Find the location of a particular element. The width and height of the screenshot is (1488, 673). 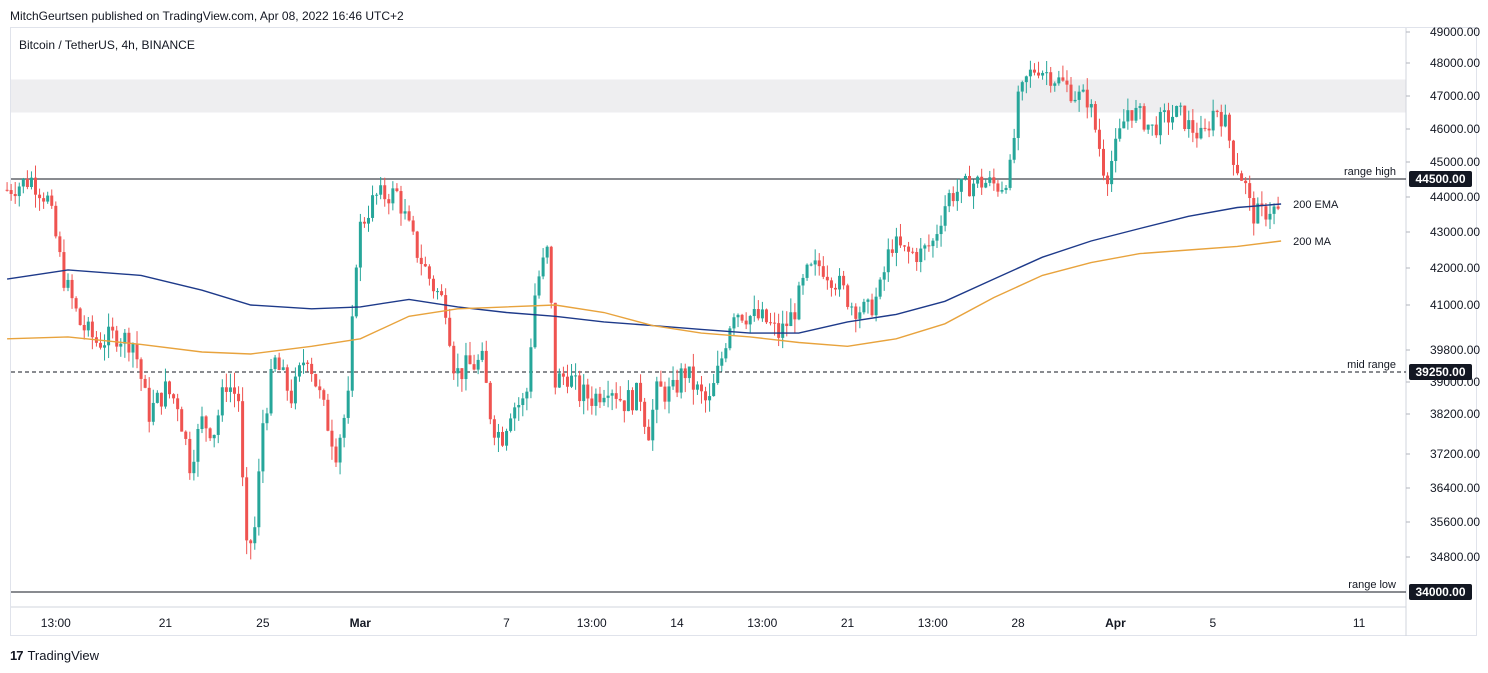

tradingview-brand: 17 TradingView is located at coordinates (54, 655).